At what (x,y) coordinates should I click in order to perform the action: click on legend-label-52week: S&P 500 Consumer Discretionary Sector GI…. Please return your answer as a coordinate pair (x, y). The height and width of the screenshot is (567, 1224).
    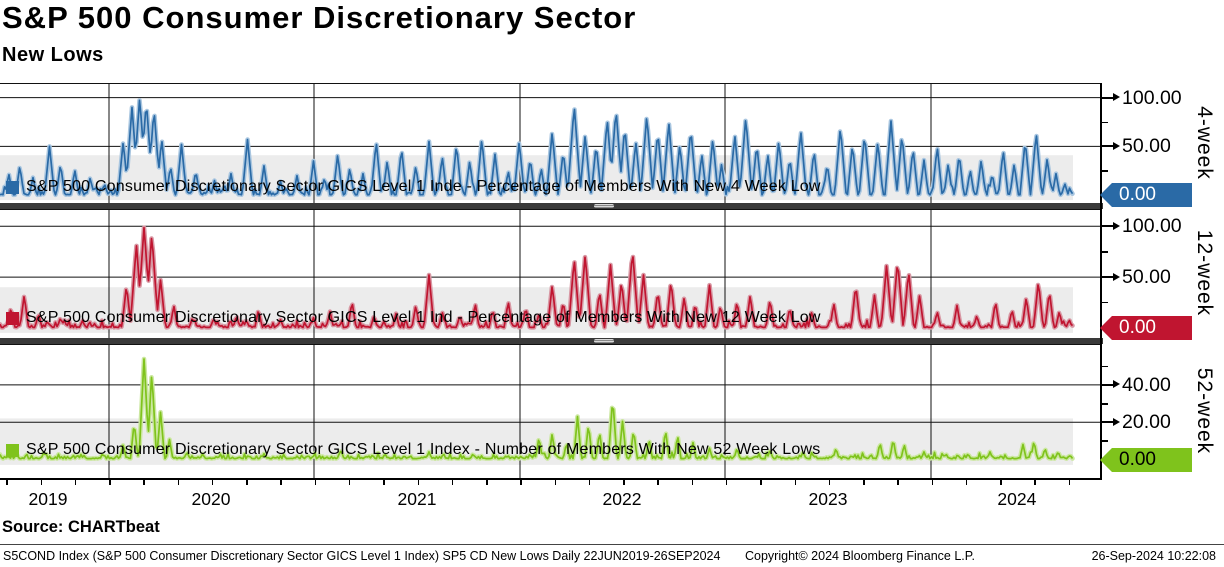
    Looking at the image, I should click on (423, 449).